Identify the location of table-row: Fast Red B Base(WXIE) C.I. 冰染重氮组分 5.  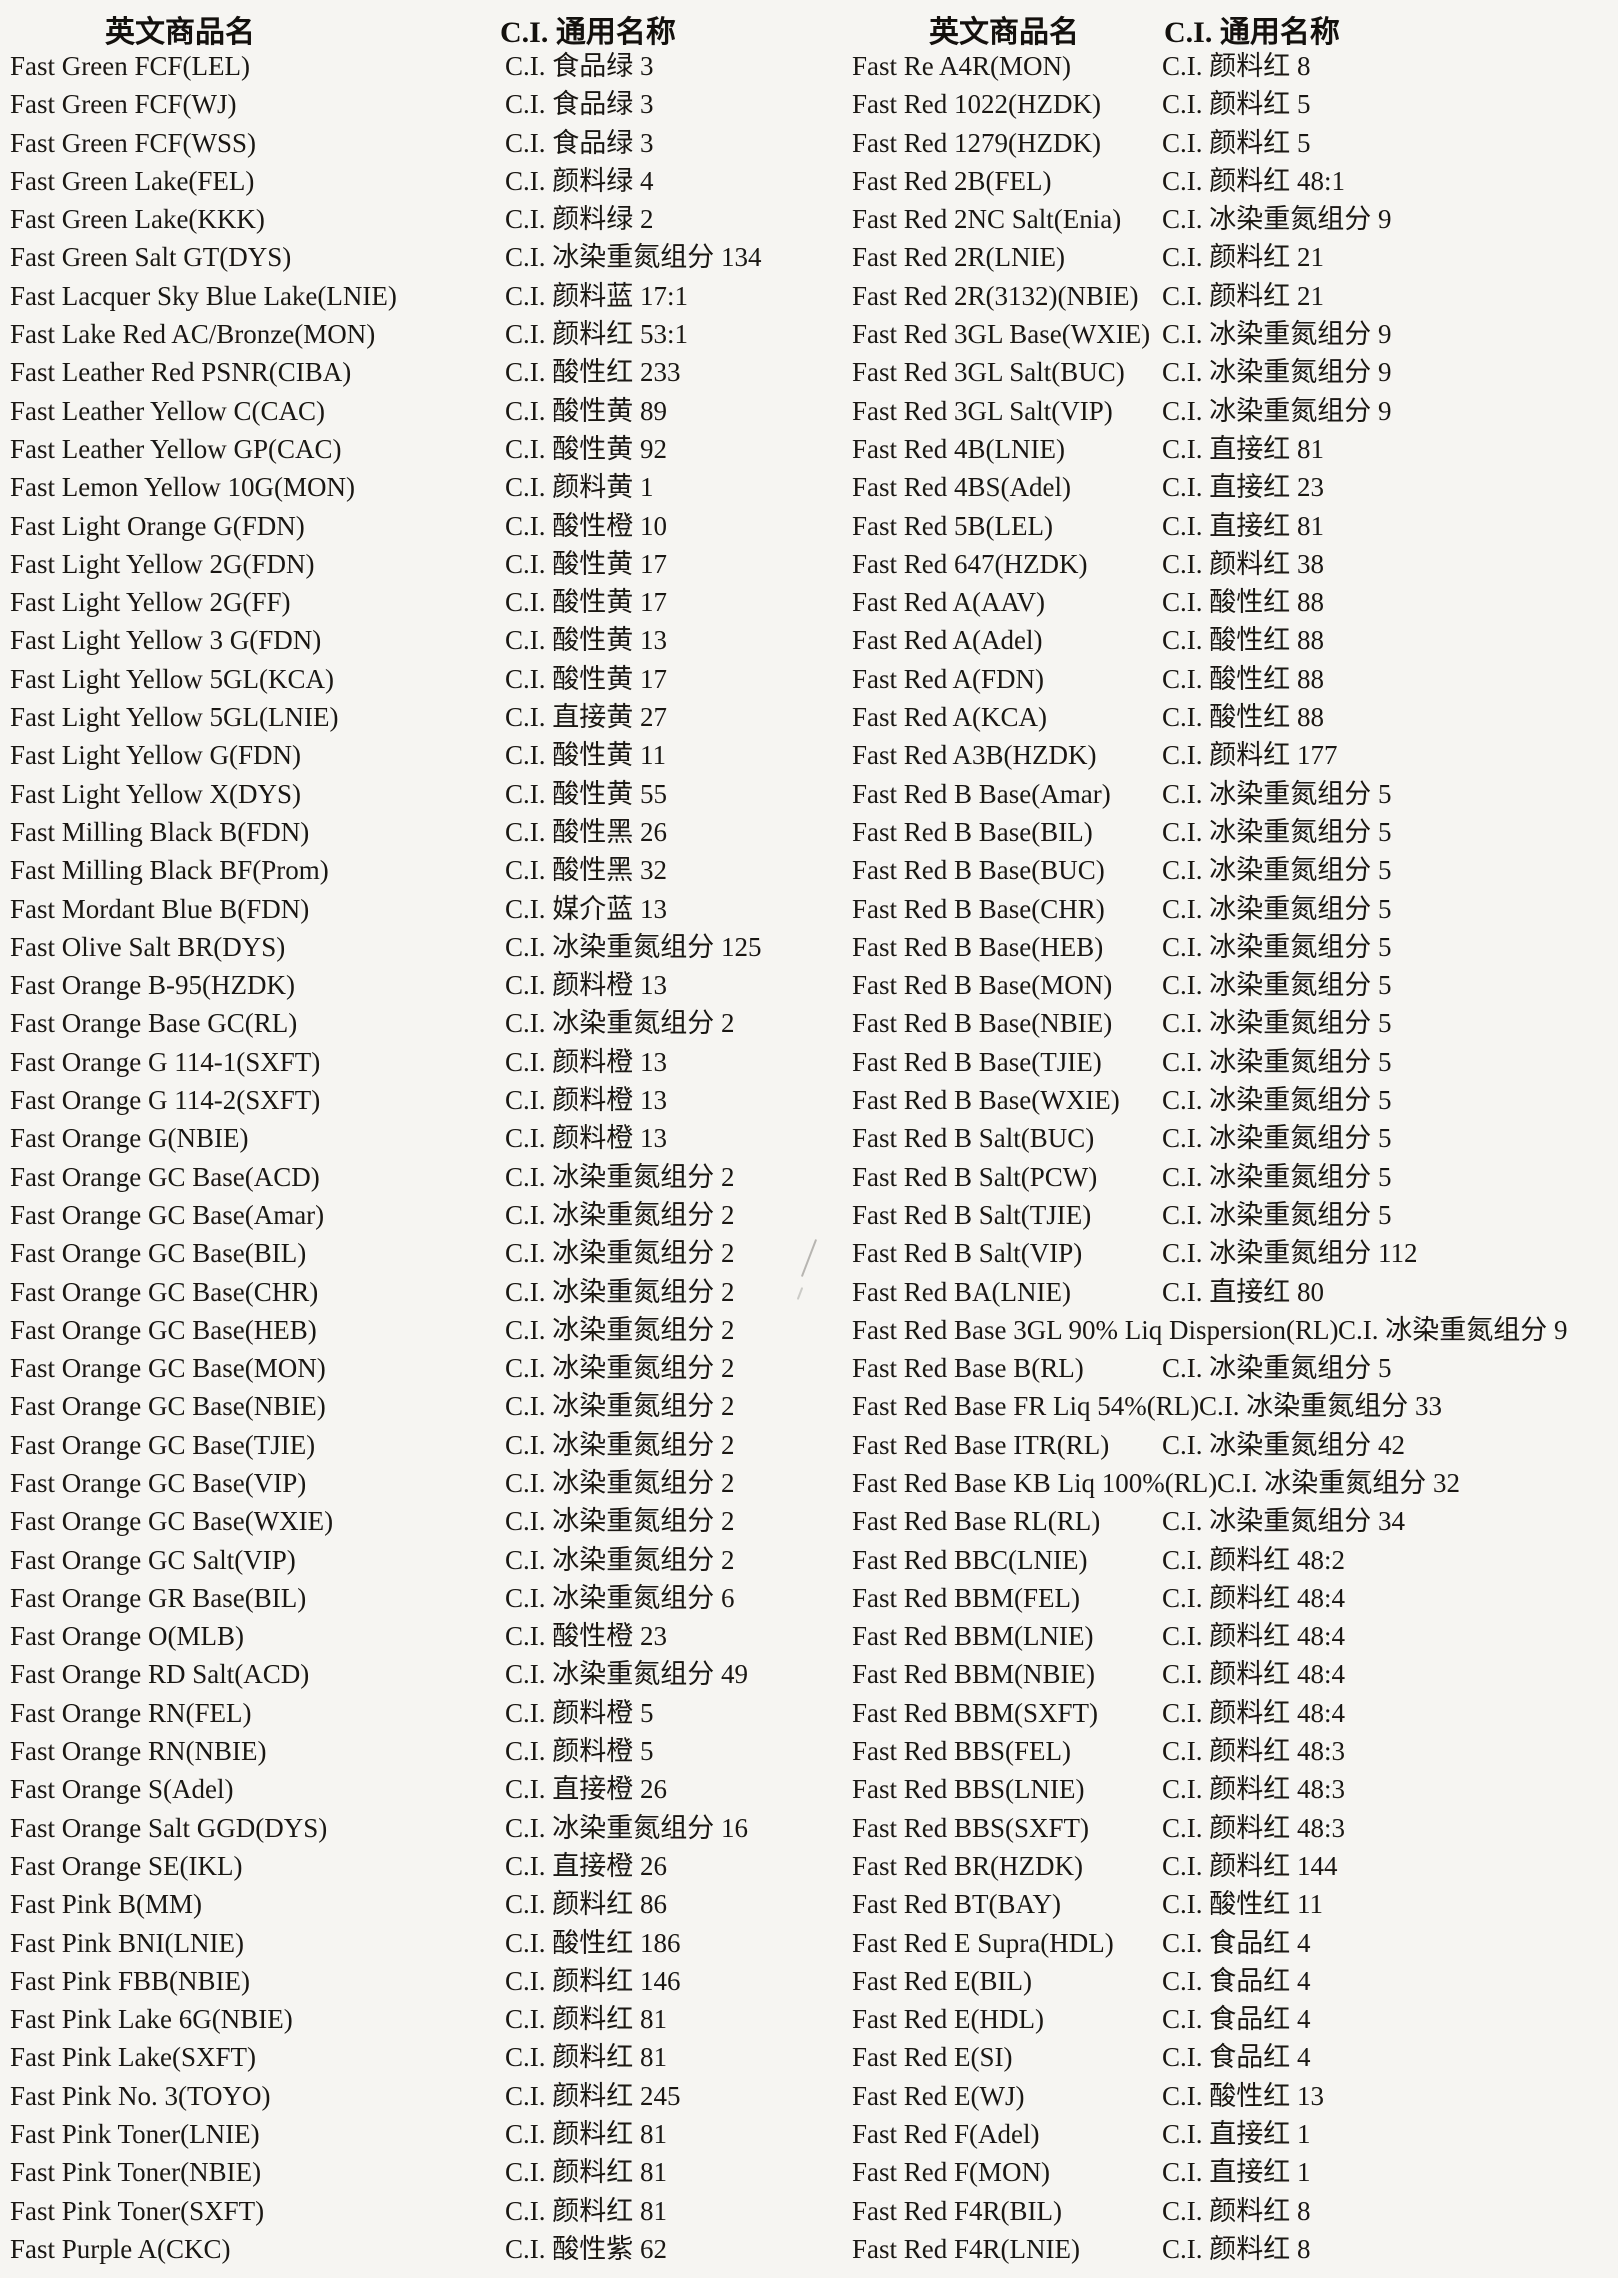
(1213, 1100).